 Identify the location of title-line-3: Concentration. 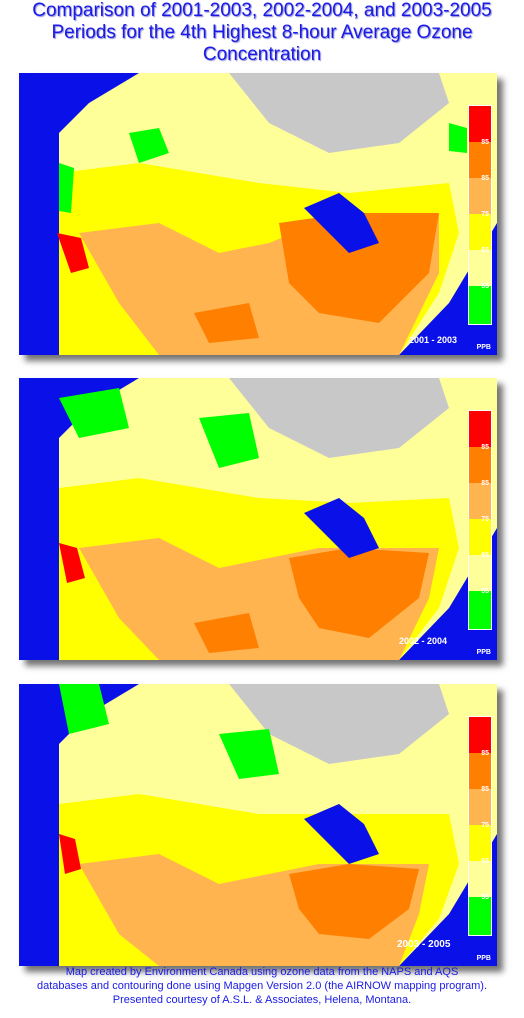
(262, 54).